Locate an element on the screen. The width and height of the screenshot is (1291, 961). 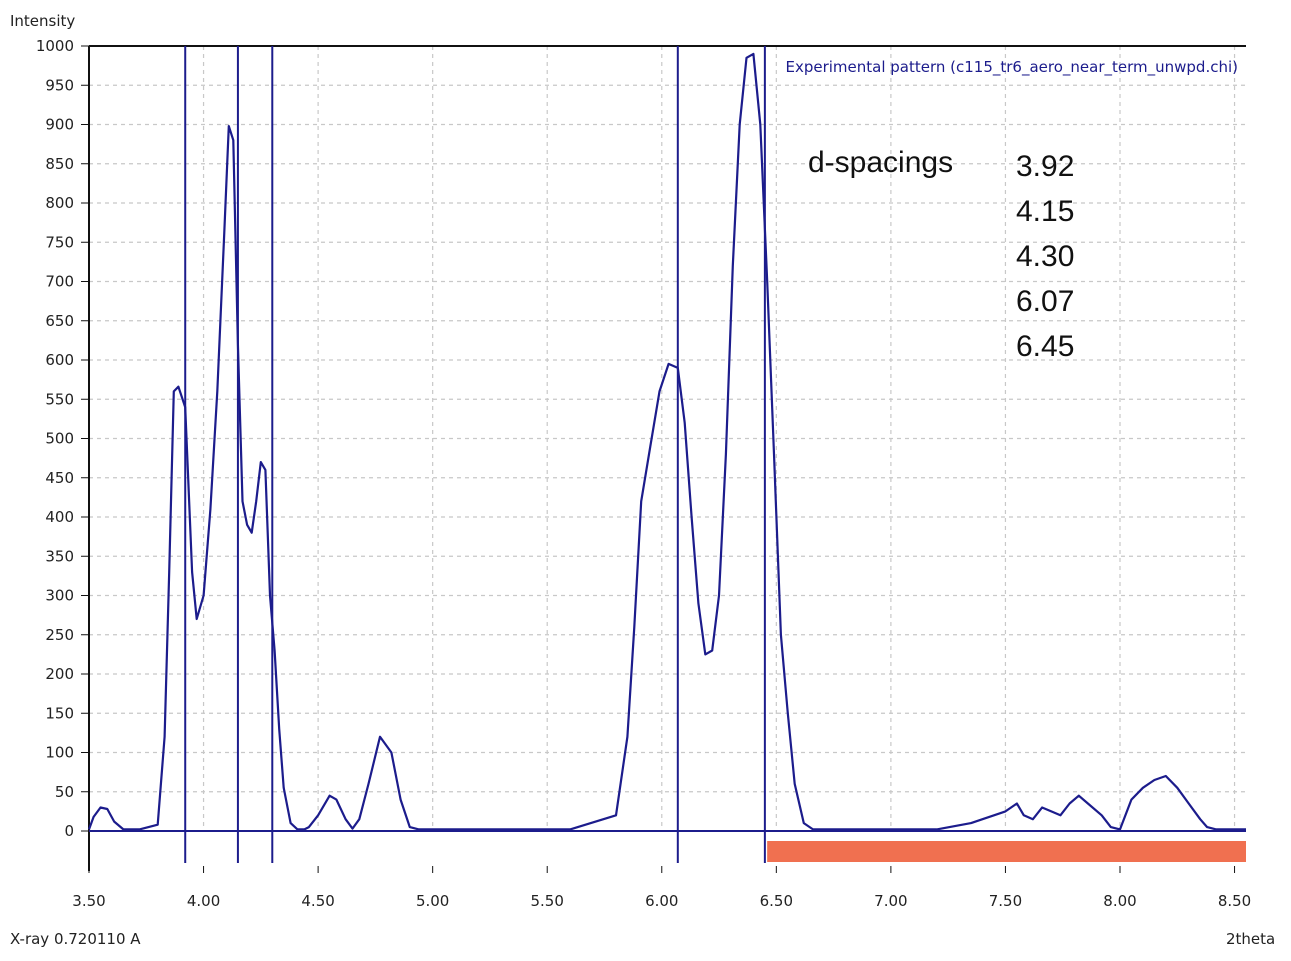
y-tick-label: 600 is located at coordinates (59, 360).